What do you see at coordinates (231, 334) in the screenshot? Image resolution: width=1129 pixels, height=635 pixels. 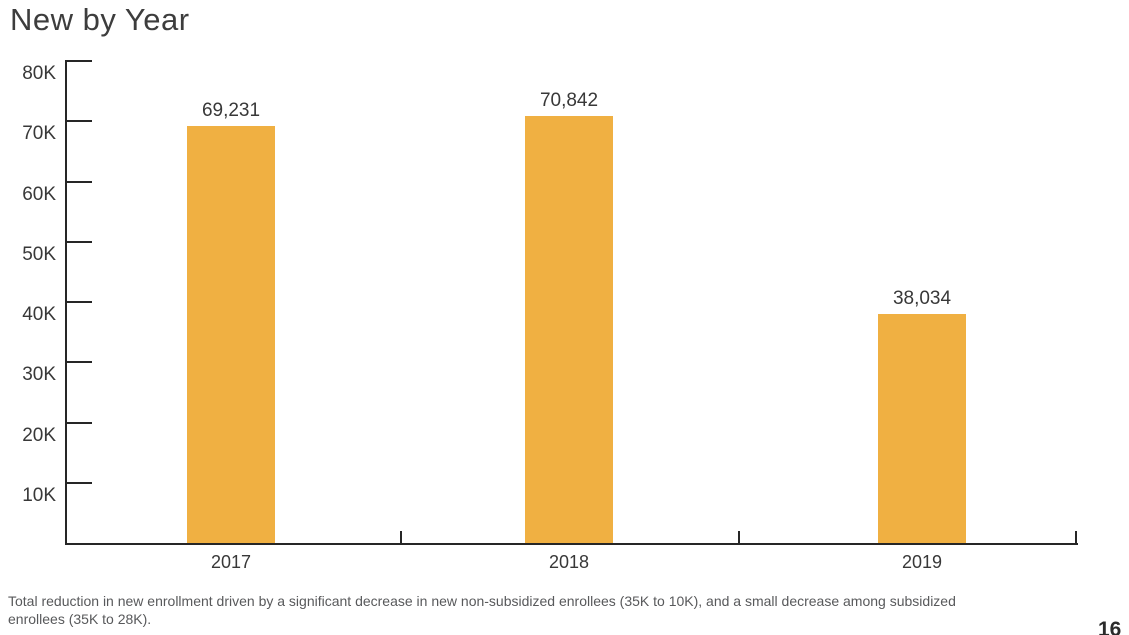 I see `bar-2017` at bounding box center [231, 334].